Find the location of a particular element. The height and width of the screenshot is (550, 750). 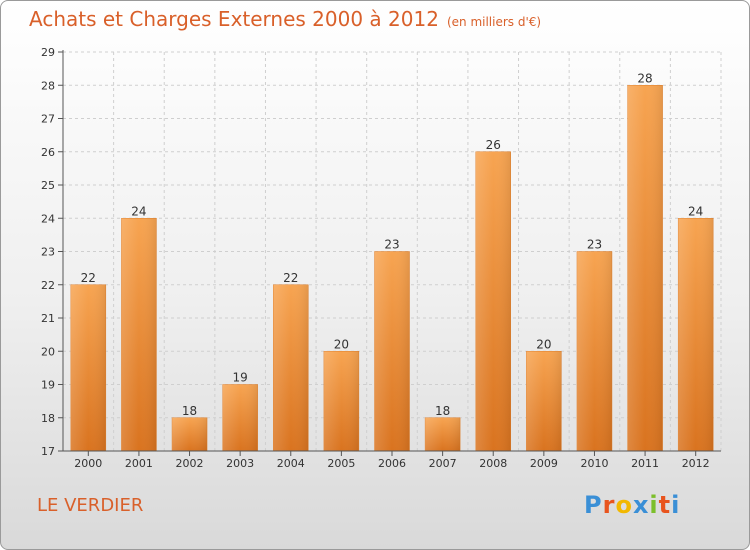

x-tick-label: 2008 is located at coordinates (493, 463).